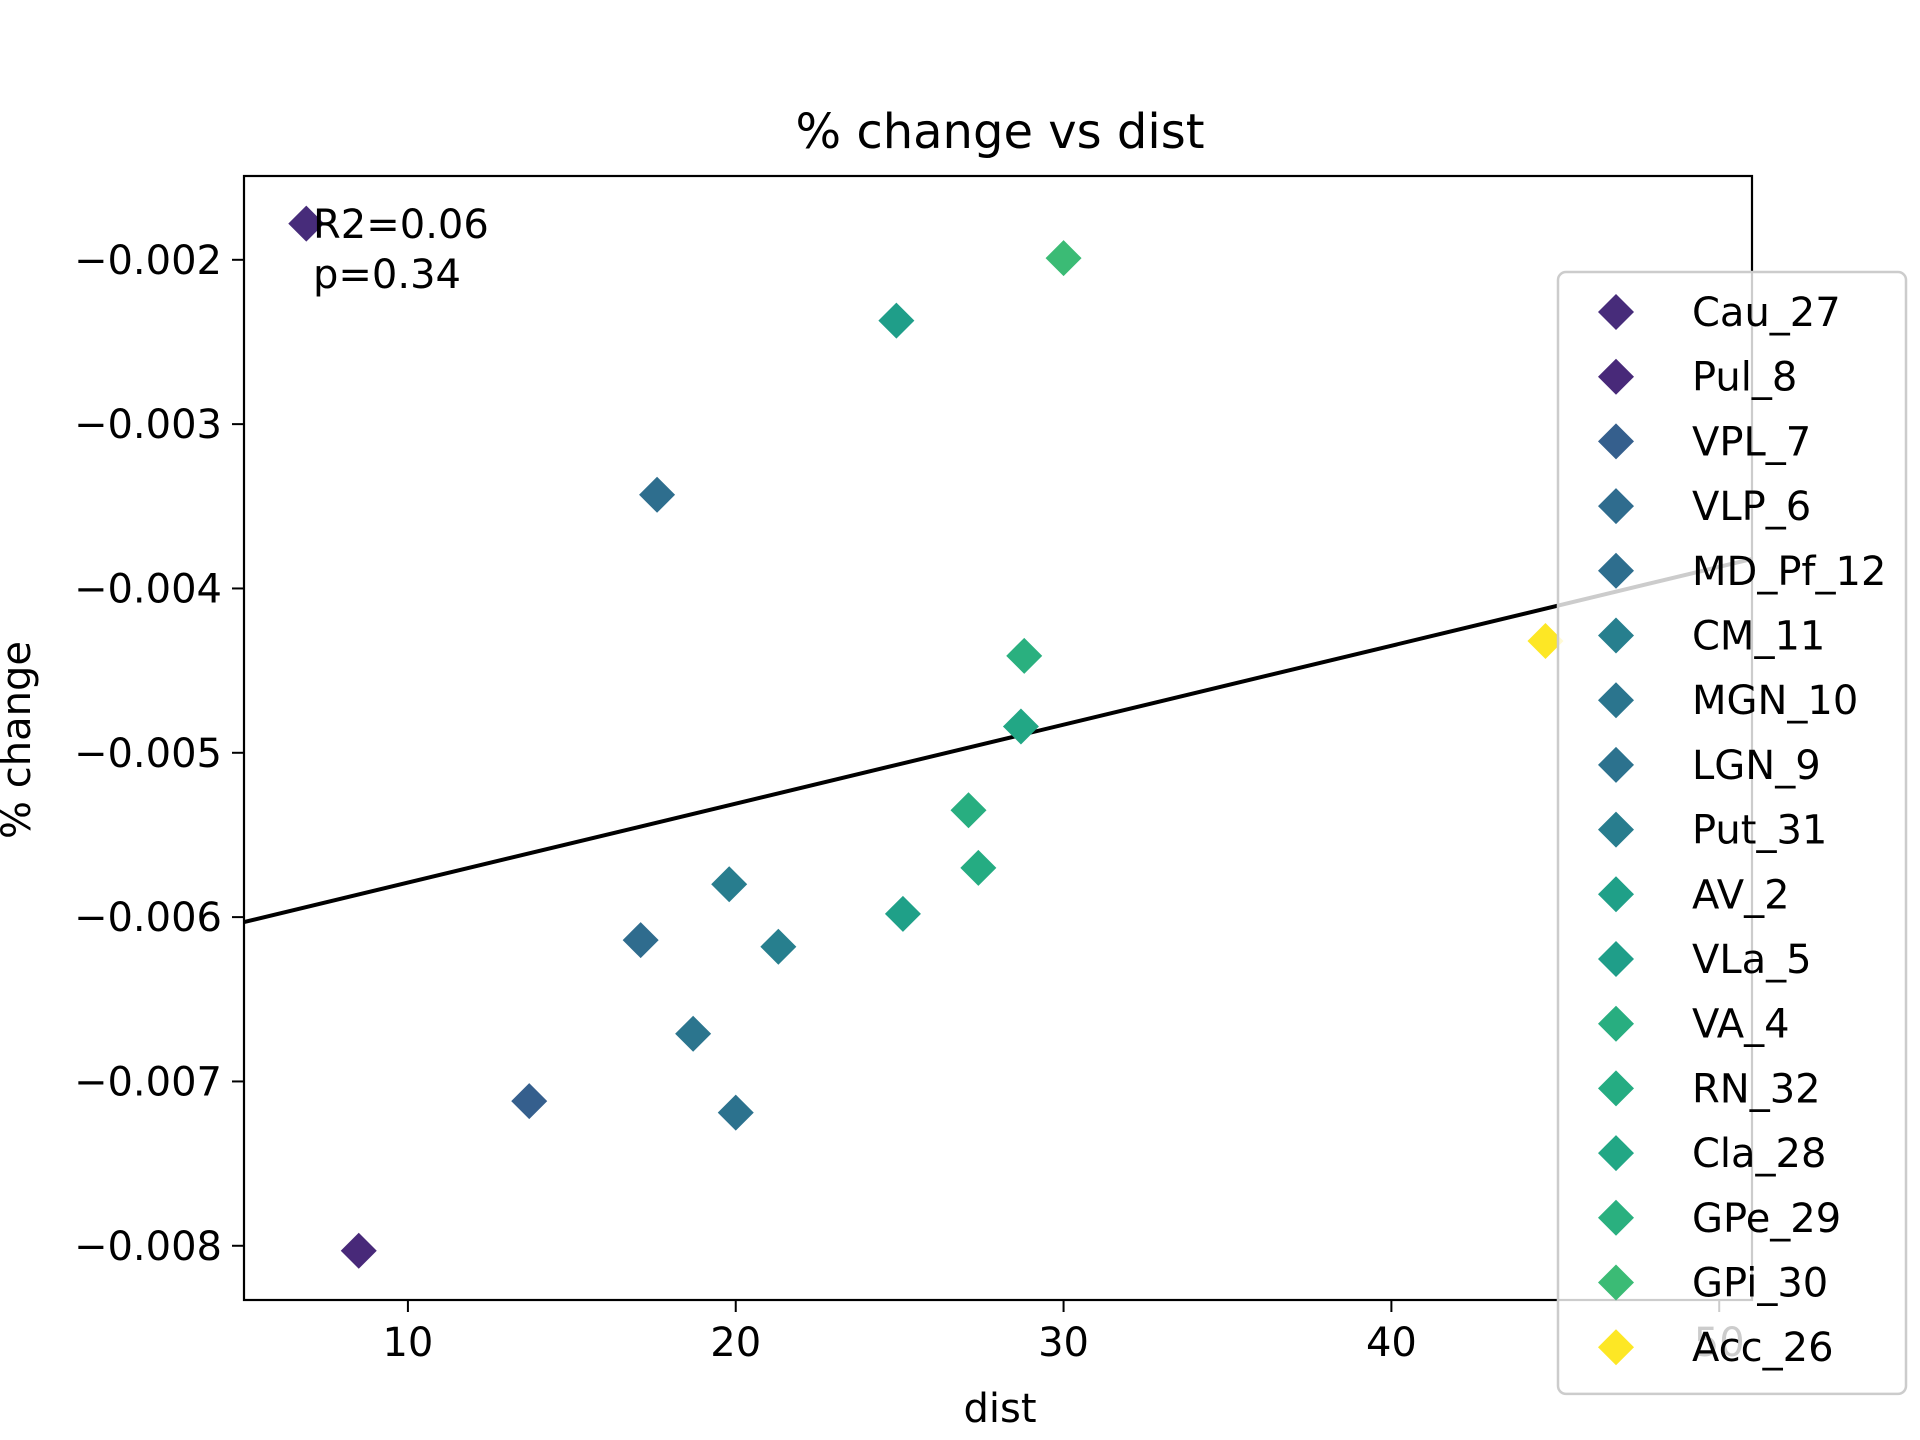 The width and height of the screenshot is (1920, 1440). Describe the element at coordinates (1751, 442) in the screenshot. I see `legend-label: VPL_7` at that location.